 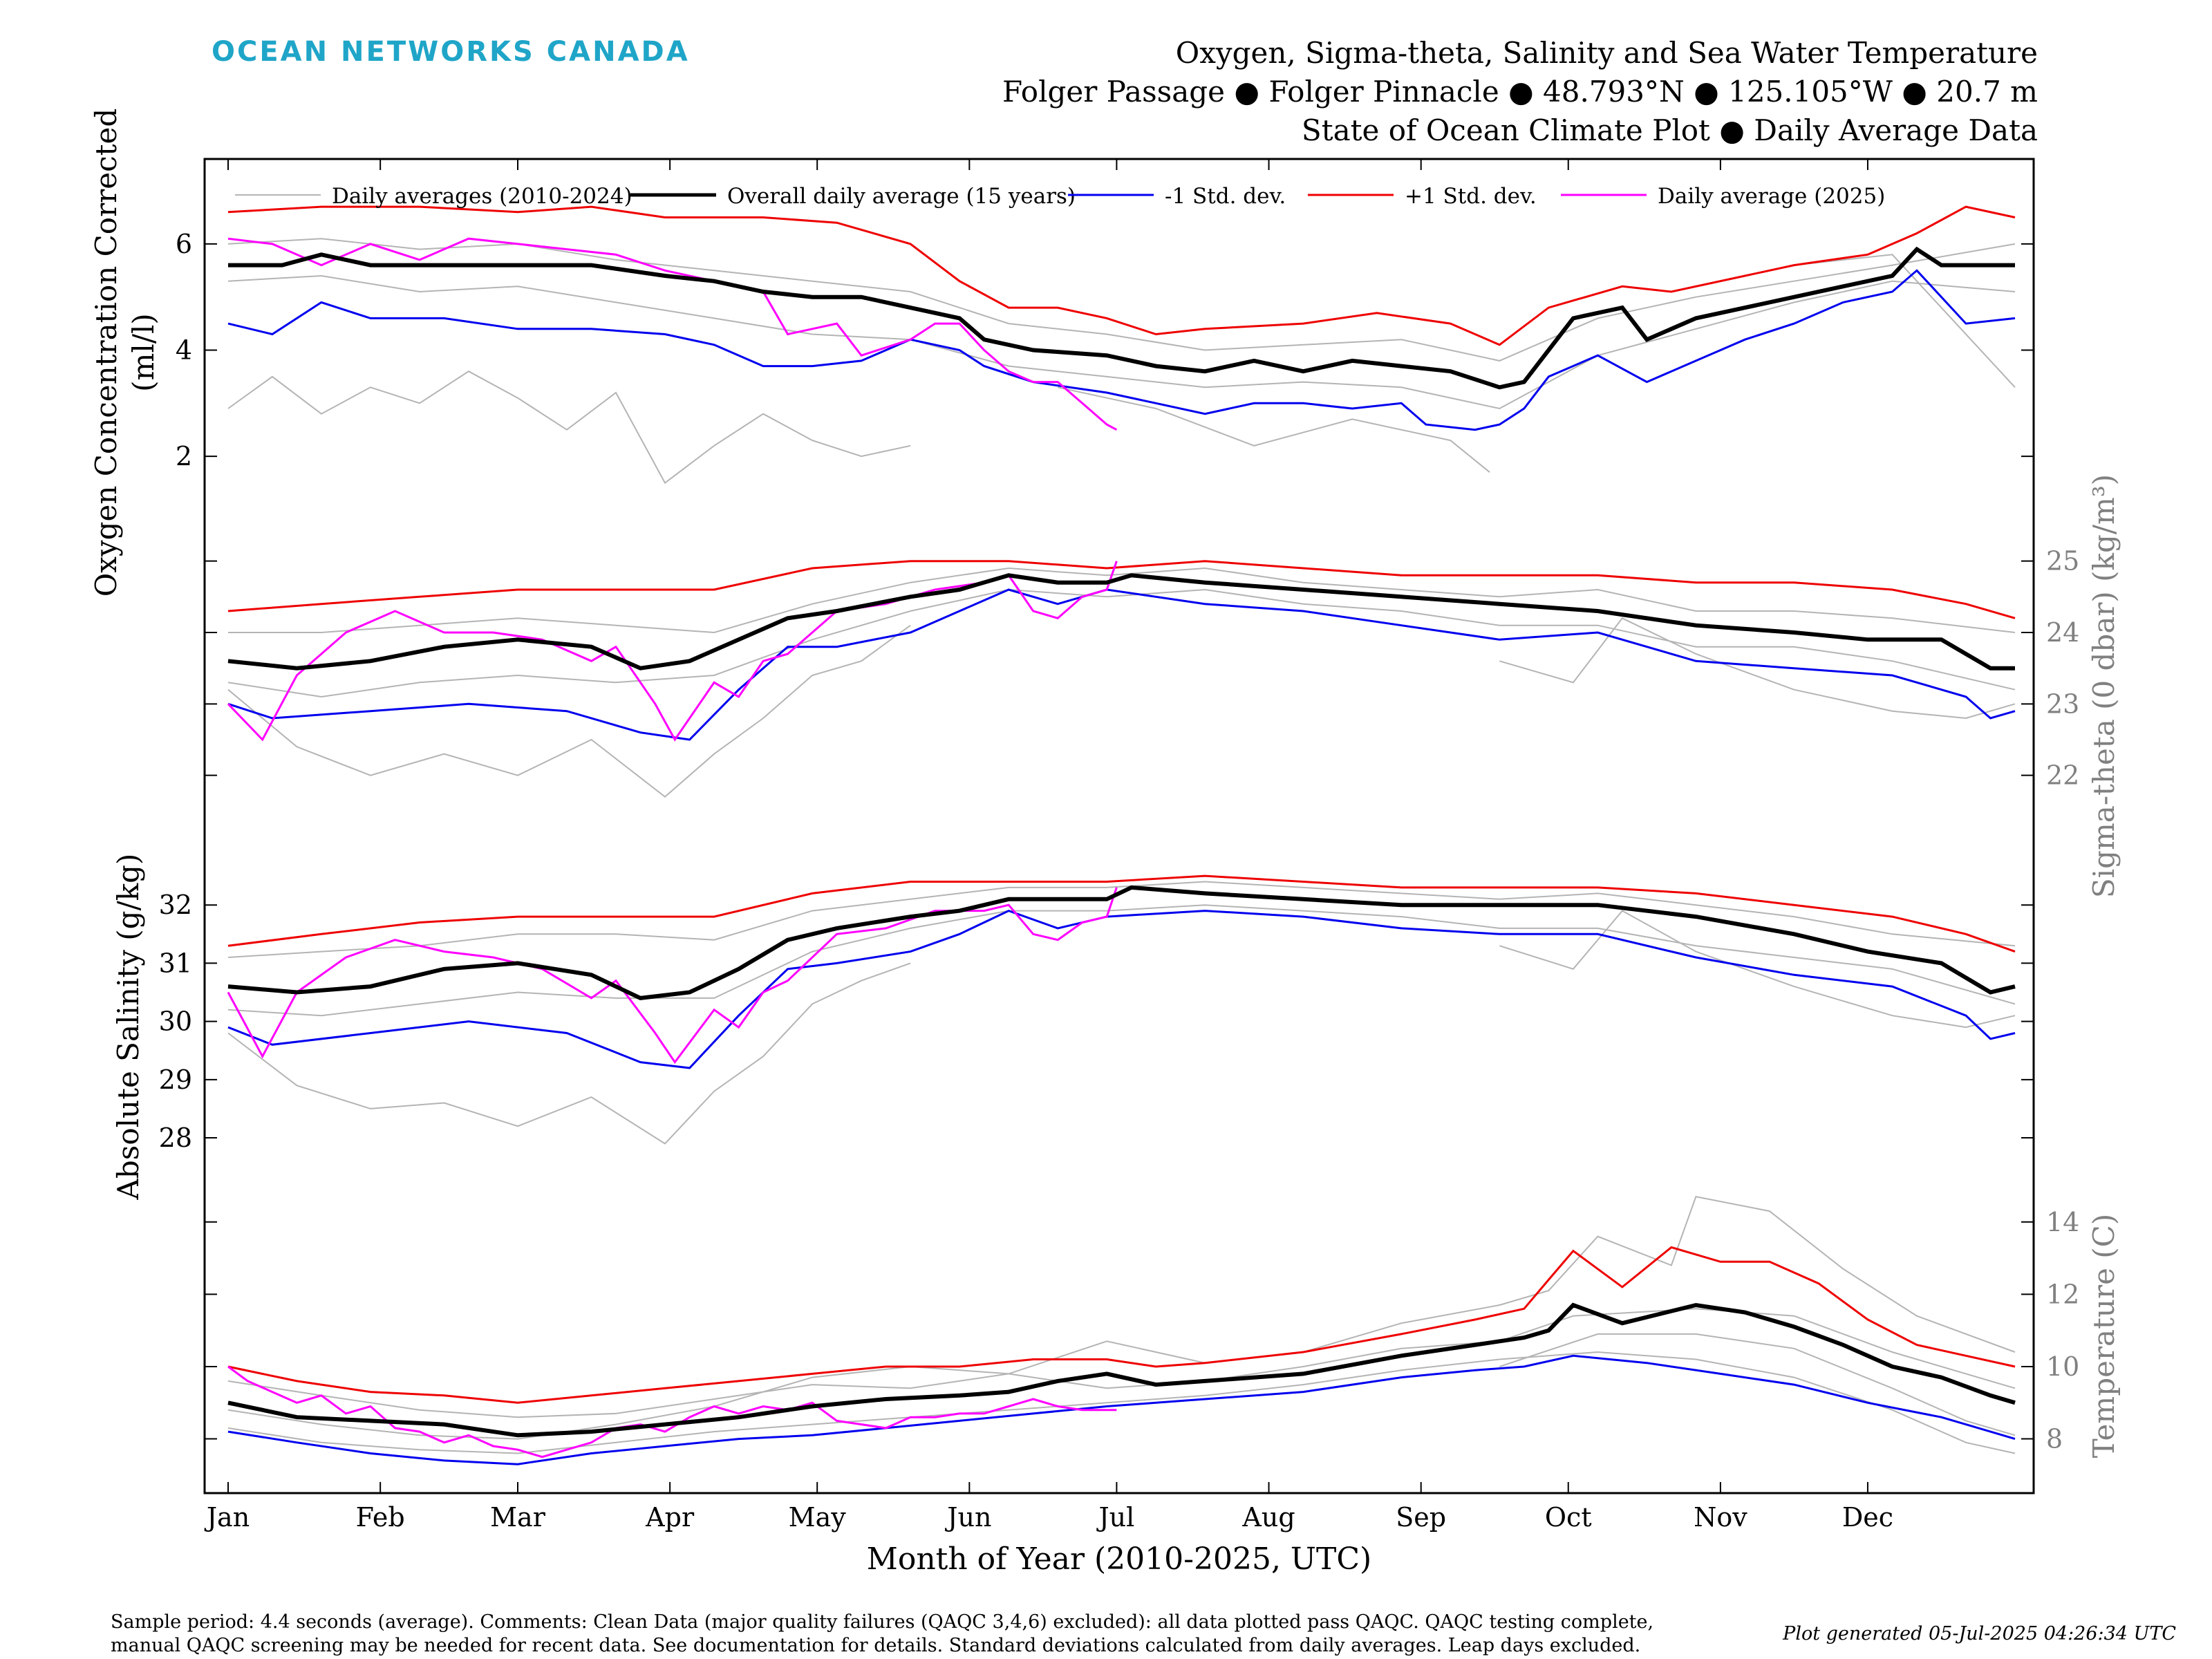 What do you see at coordinates (2062, 632) in the screenshot?
I see `y-tick-label: 24` at bounding box center [2062, 632].